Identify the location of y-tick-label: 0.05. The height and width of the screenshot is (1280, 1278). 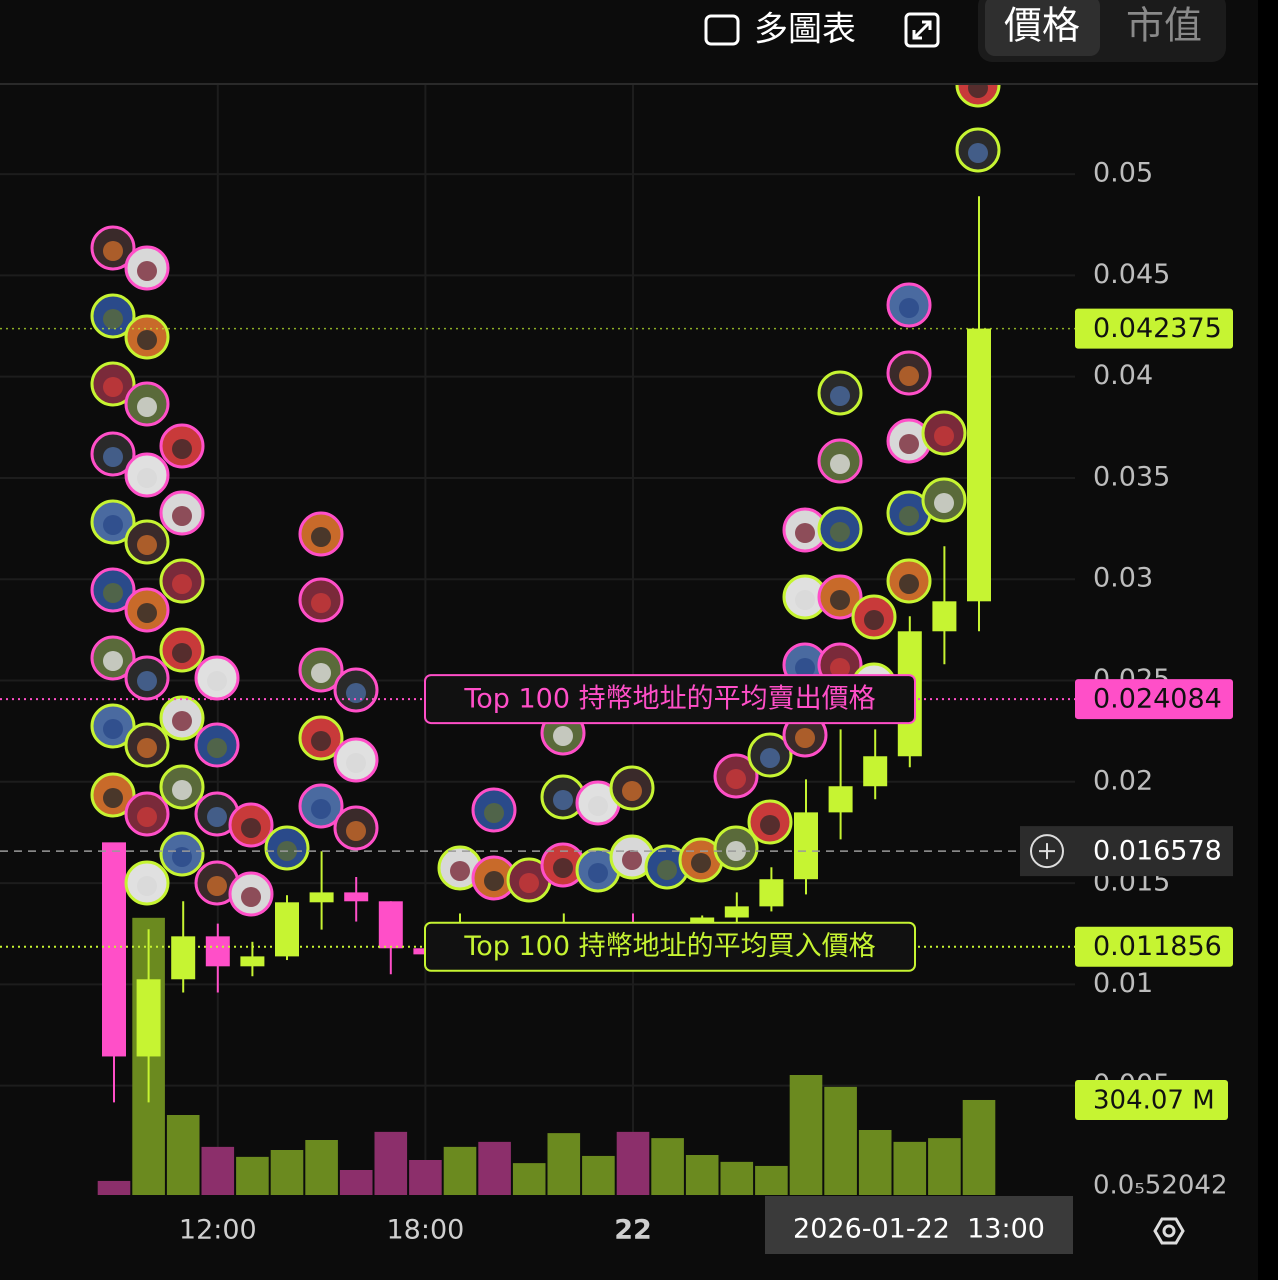
(1123, 173).